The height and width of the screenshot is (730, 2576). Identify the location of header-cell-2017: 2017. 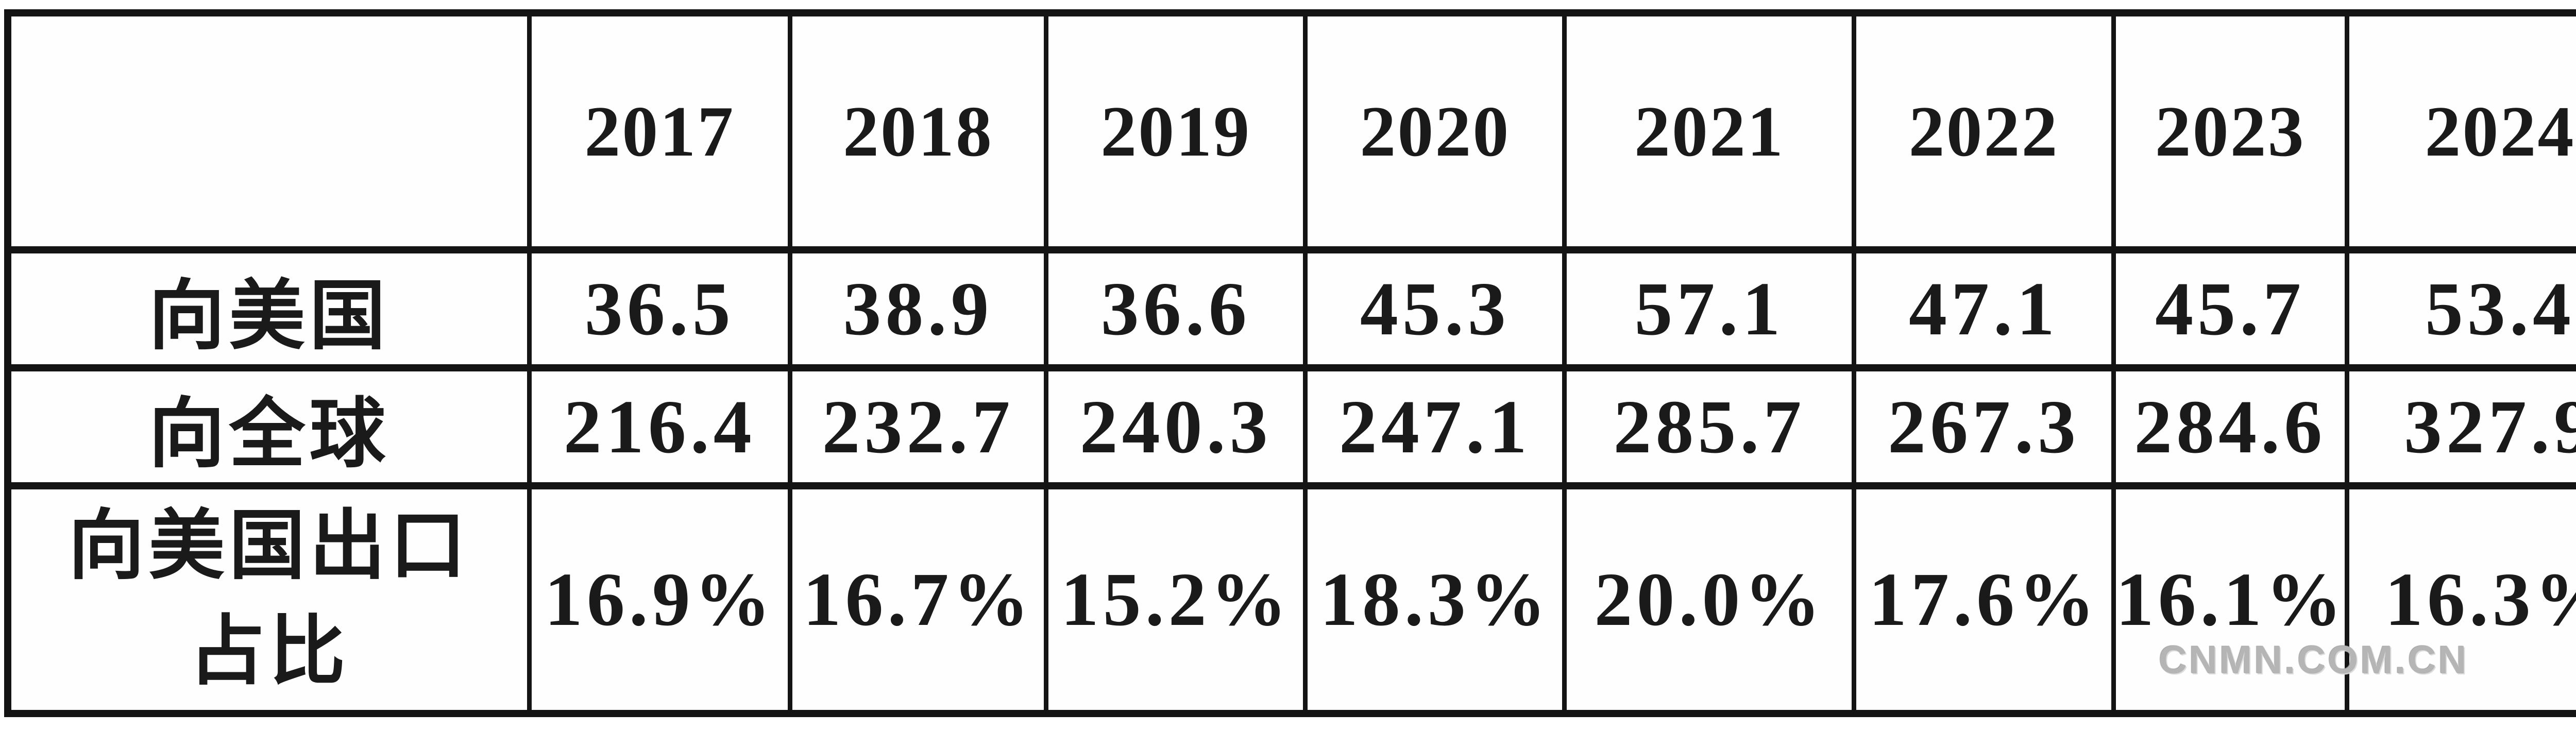
(659, 131).